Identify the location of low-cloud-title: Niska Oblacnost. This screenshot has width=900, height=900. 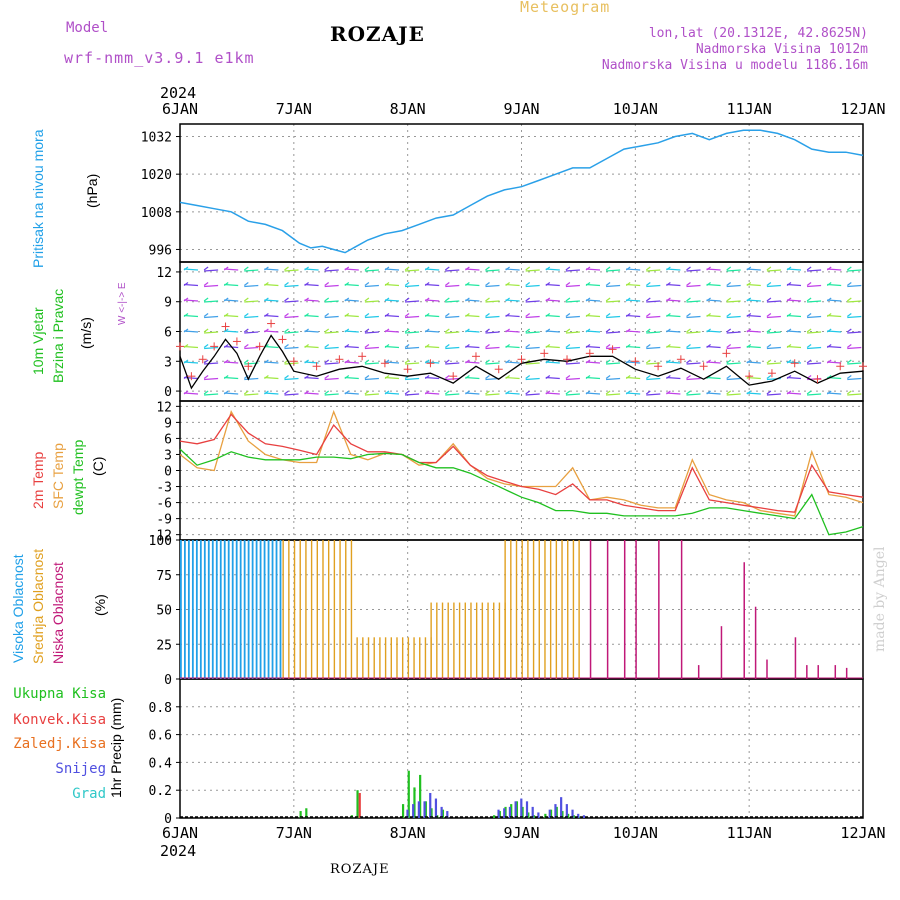
(58, 613).